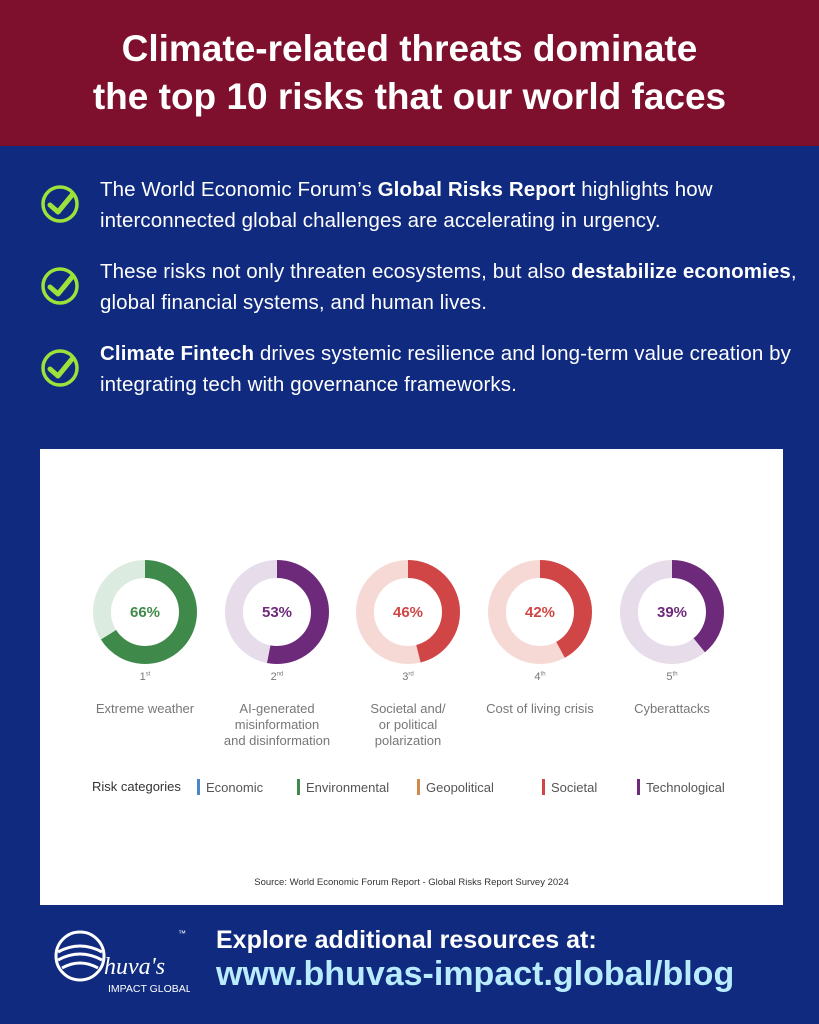  What do you see at coordinates (182, 933) in the screenshot?
I see `trademark-symbol: ™` at bounding box center [182, 933].